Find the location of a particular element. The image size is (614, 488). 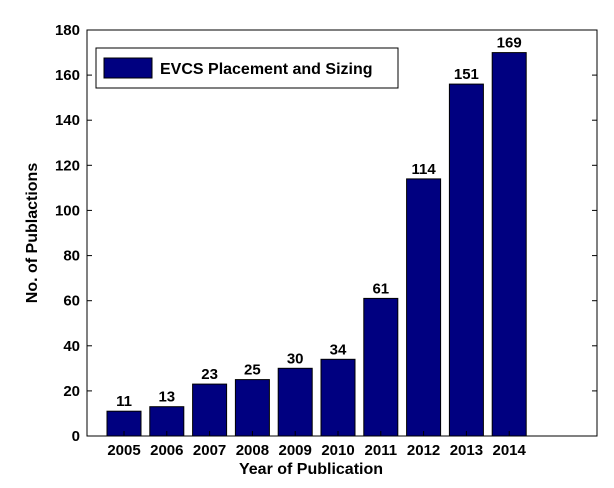

y-tick-label-0: 0 is located at coordinates (76, 436).